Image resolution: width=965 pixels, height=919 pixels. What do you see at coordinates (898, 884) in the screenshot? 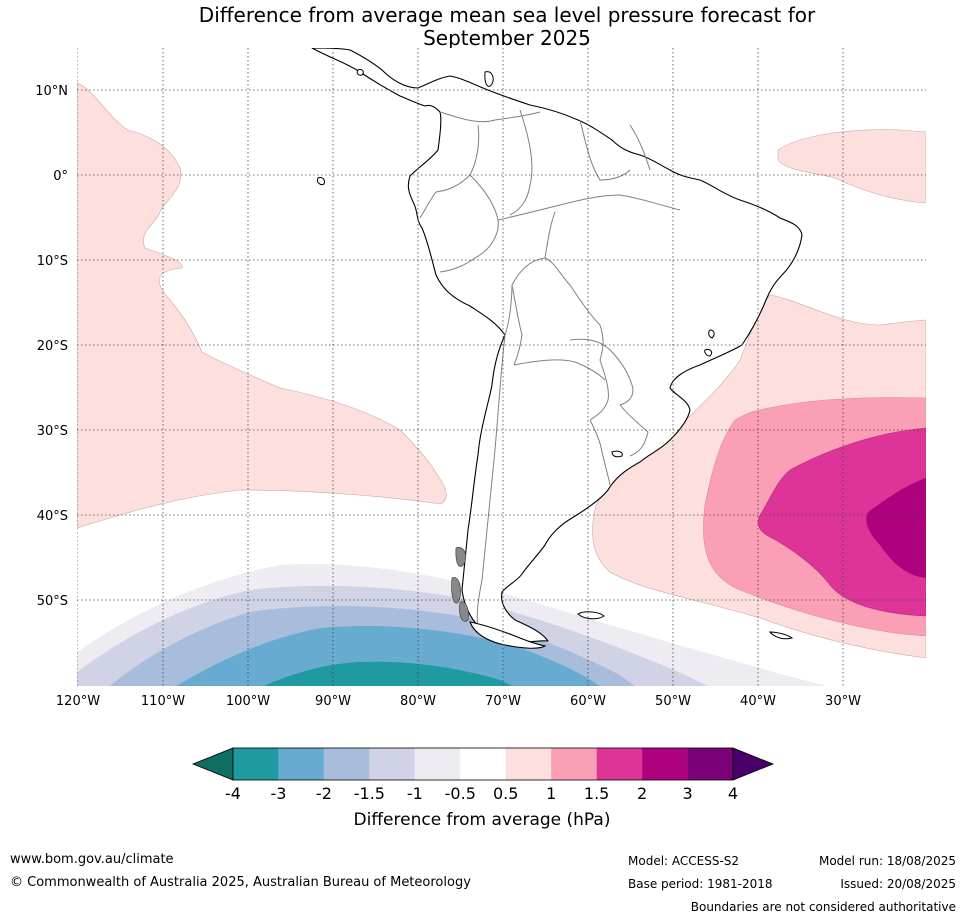
I see `issued-date: Issued: 20/08/2025` at bounding box center [898, 884].